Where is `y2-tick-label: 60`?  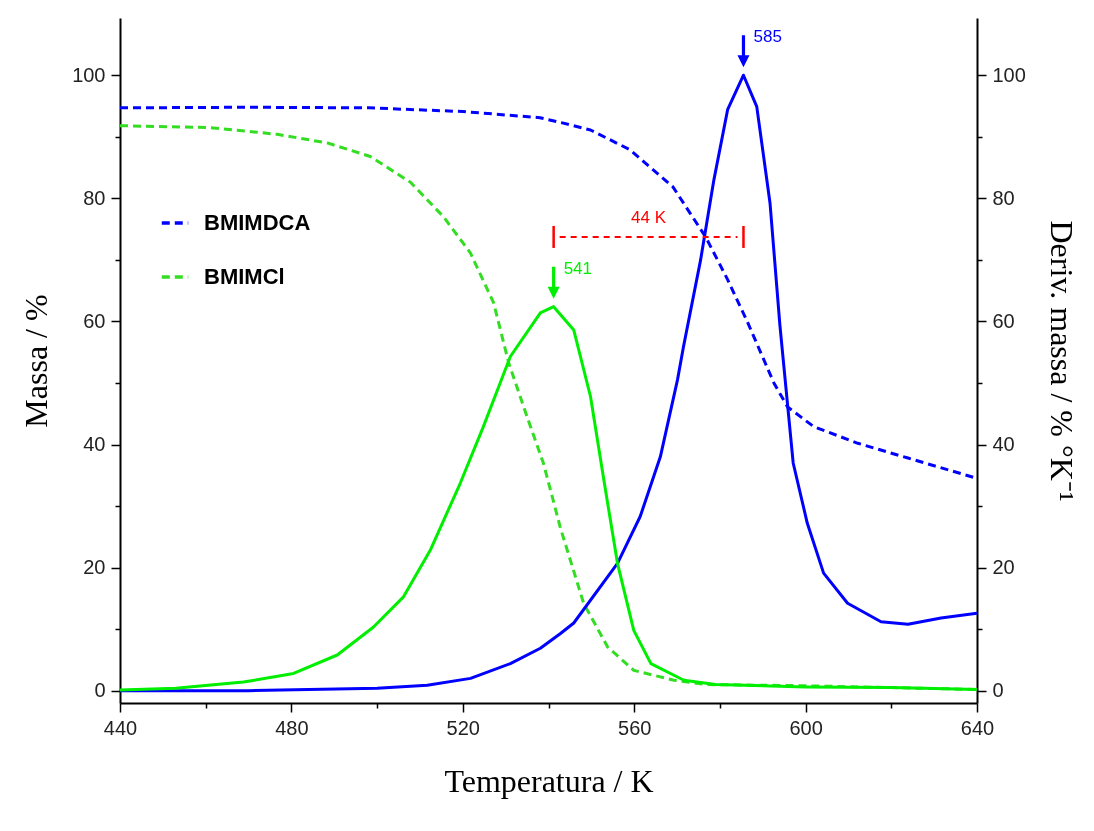
y2-tick-label: 60 is located at coordinates (1003, 320).